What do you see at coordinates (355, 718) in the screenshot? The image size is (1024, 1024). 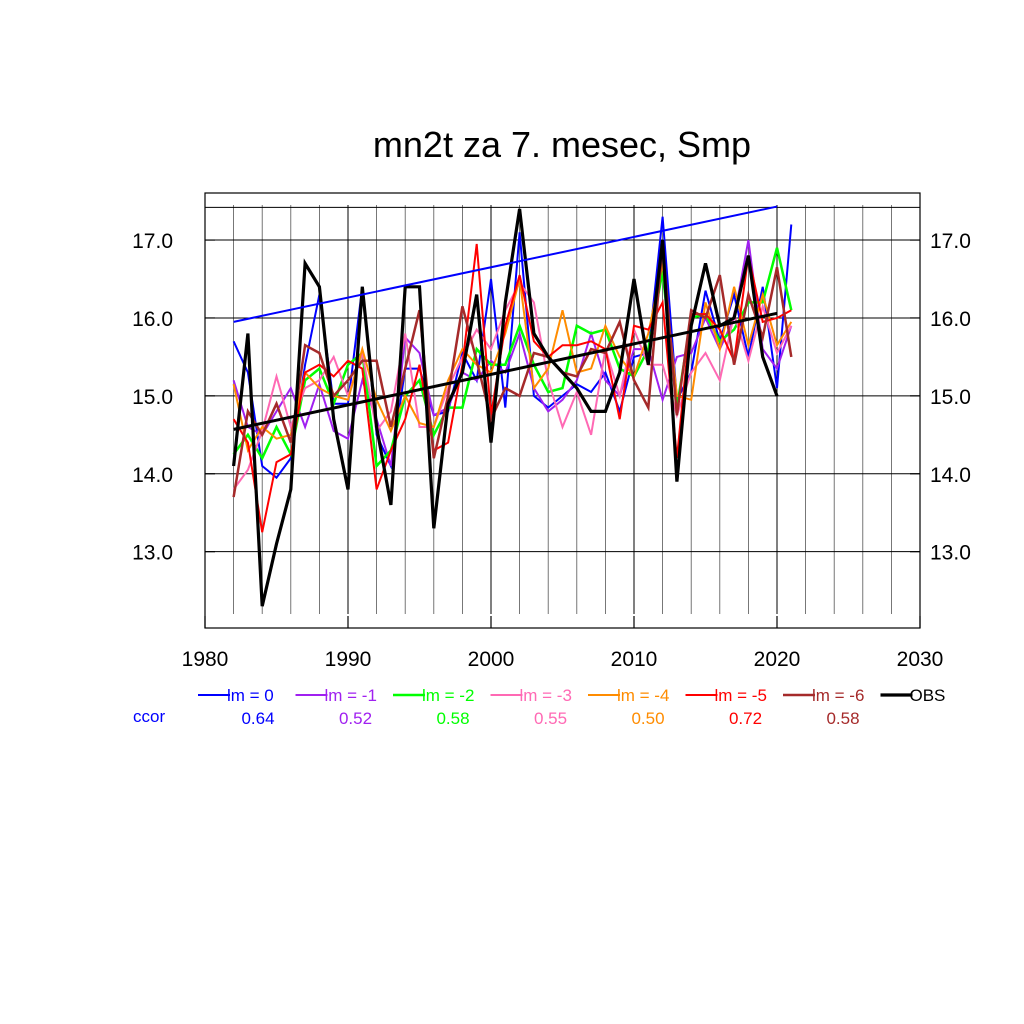 I see `legend-ccor-value: 0.52` at bounding box center [355, 718].